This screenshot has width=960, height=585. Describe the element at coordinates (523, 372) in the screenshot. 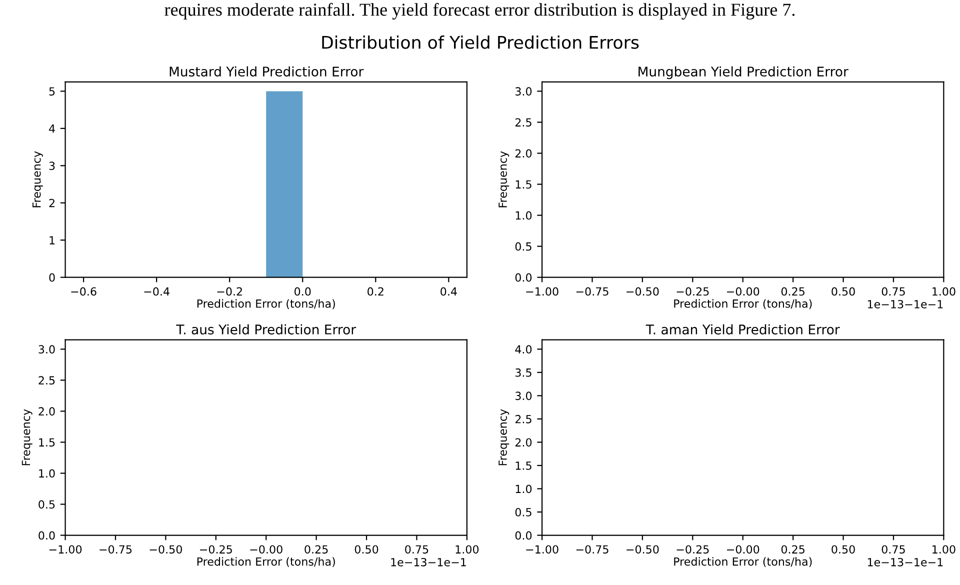

I see `y-tick-label: 3.5` at that location.